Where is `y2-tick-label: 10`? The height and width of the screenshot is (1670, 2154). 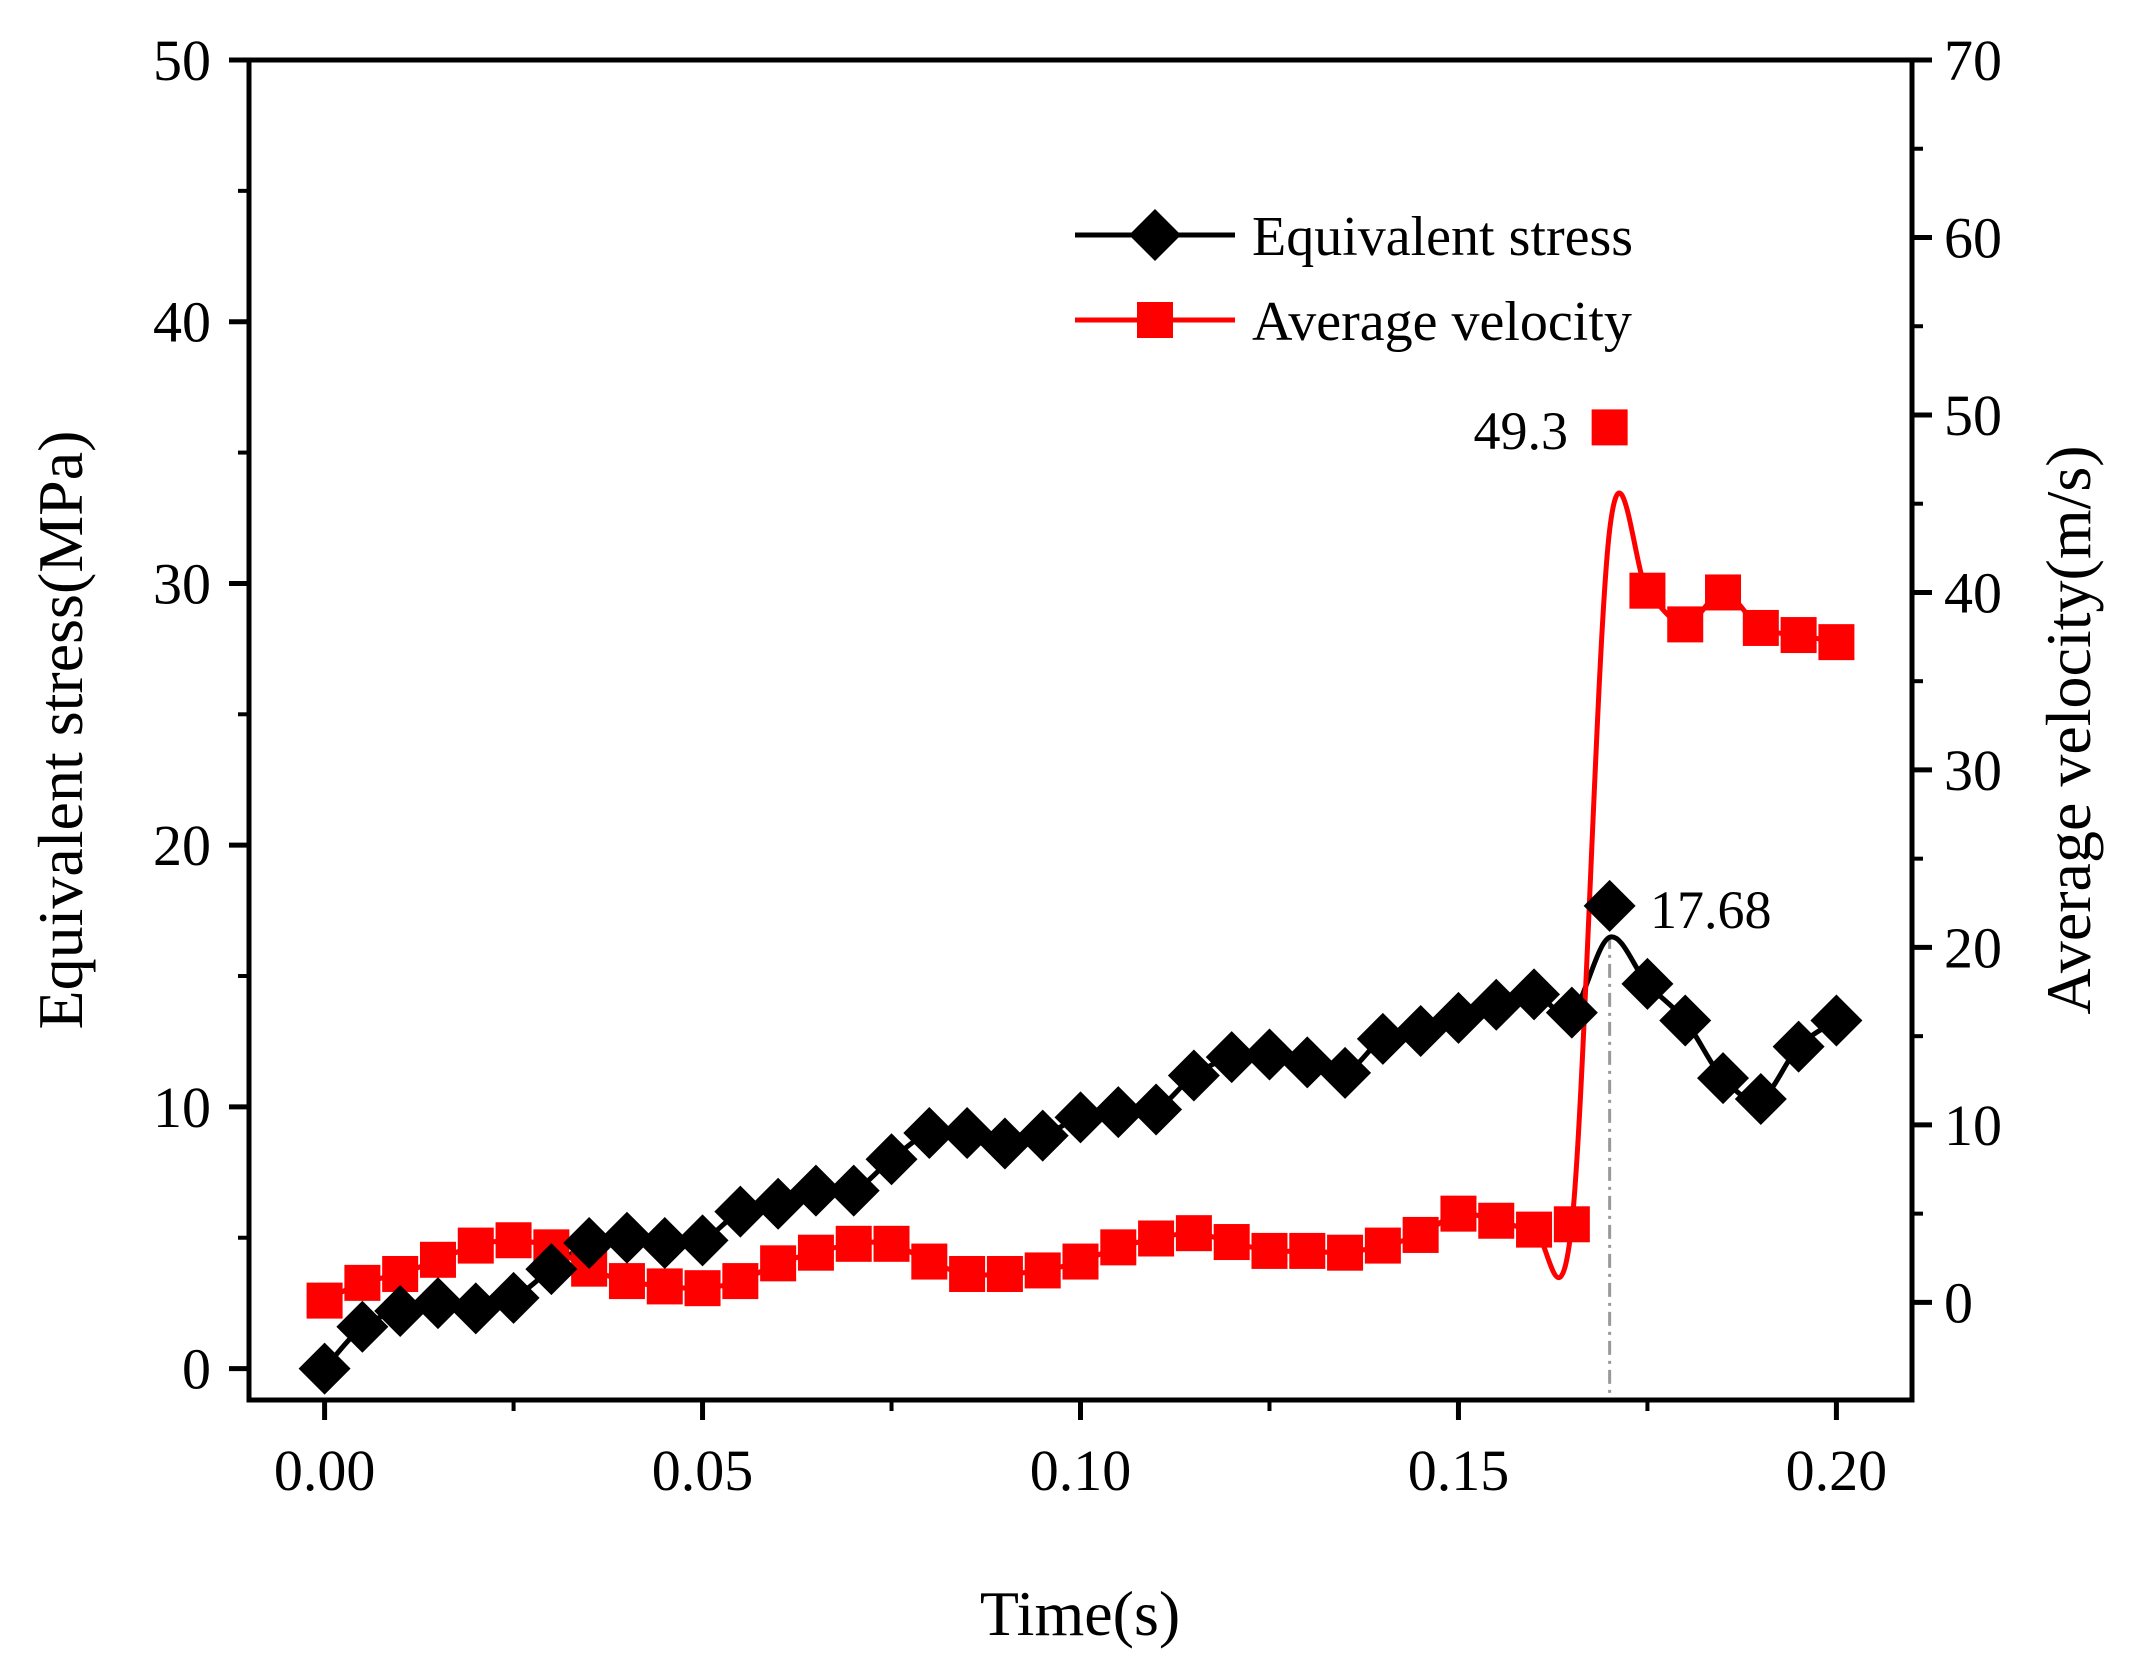
y2-tick-label: 10 is located at coordinates (1973, 1125).